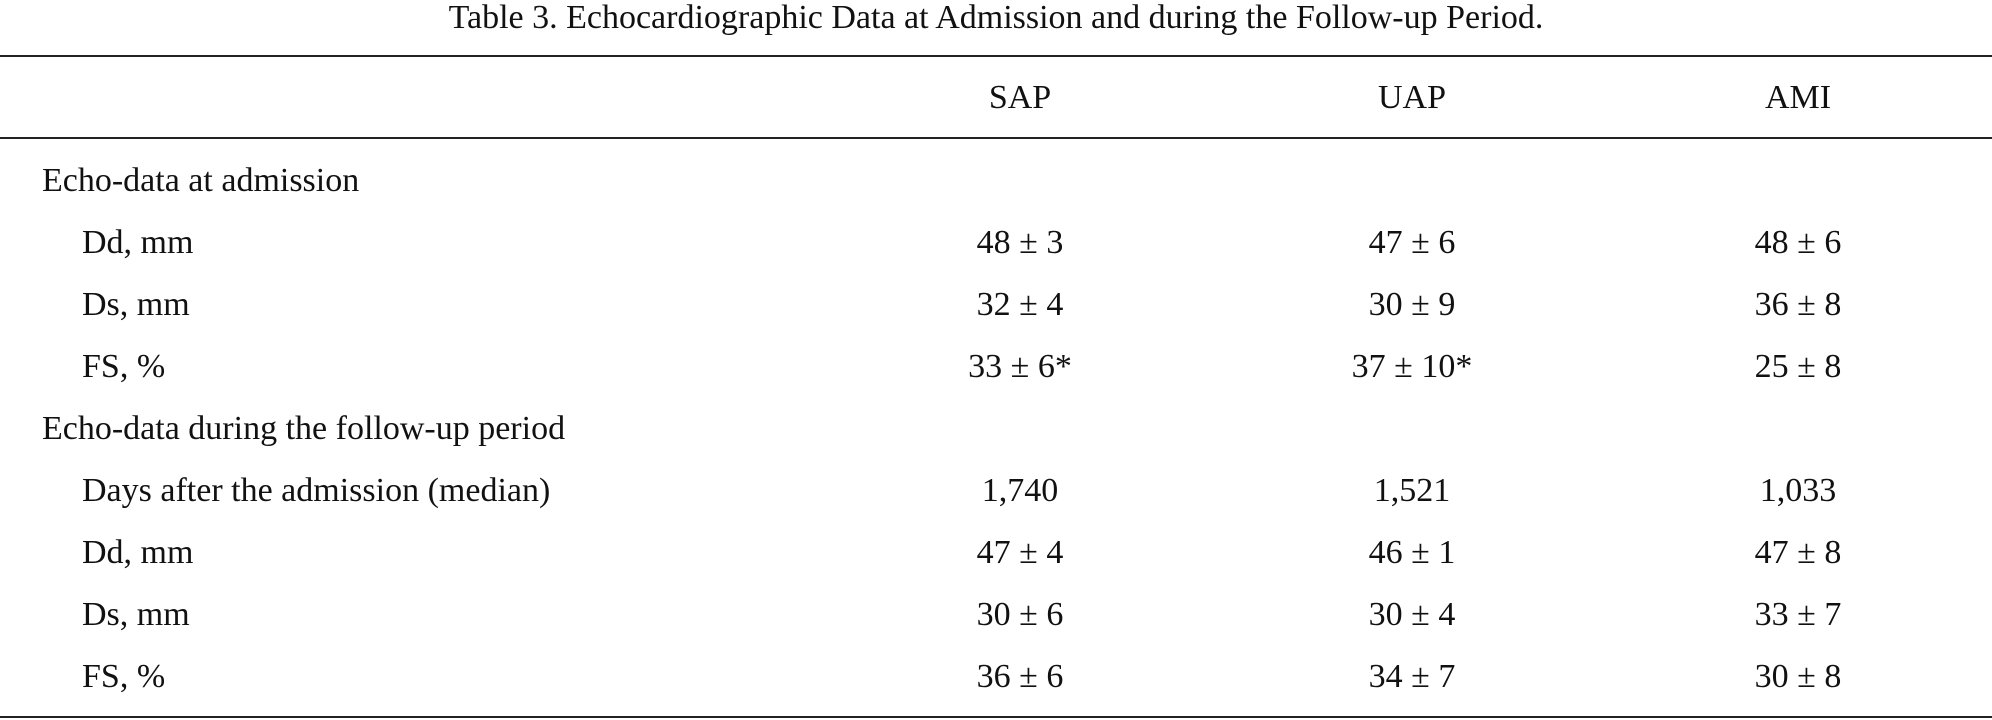 This screenshot has height=720, width=1992. I want to click on uap-value: 1,521, so click(1412, 490).